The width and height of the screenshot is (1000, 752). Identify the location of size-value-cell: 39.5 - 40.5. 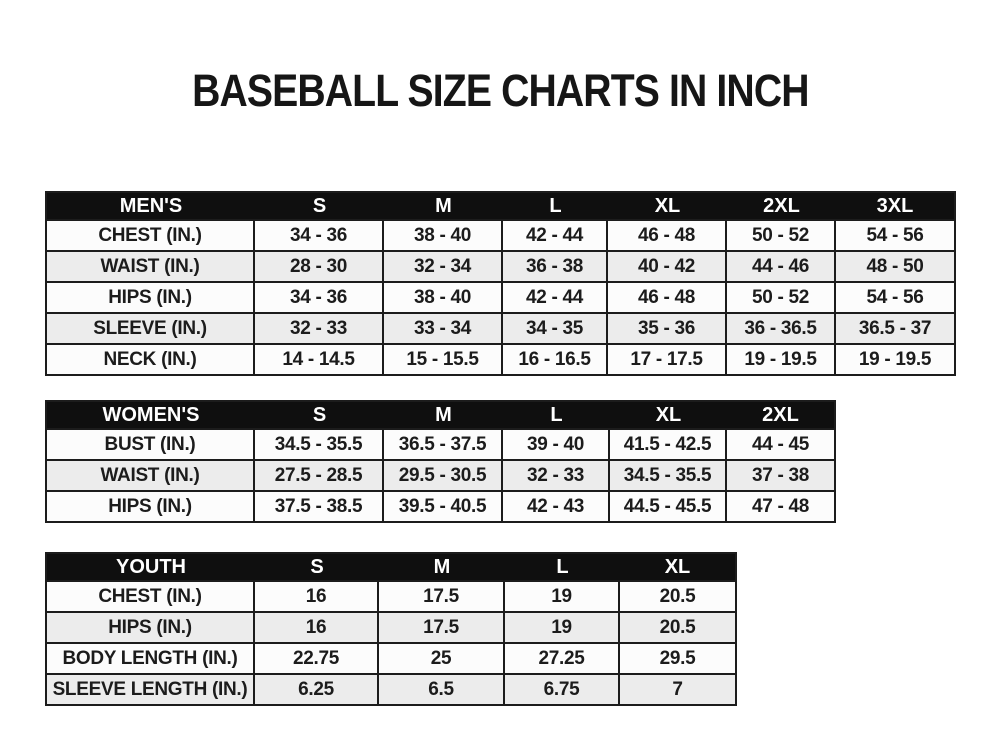
(443, 506).